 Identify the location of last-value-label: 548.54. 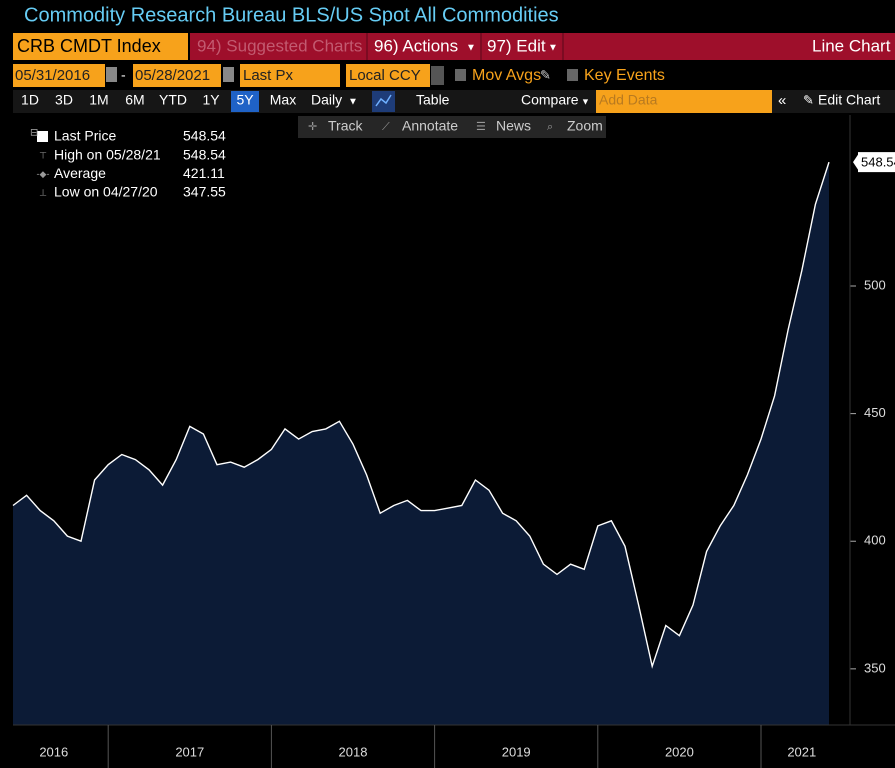
(878, 162).